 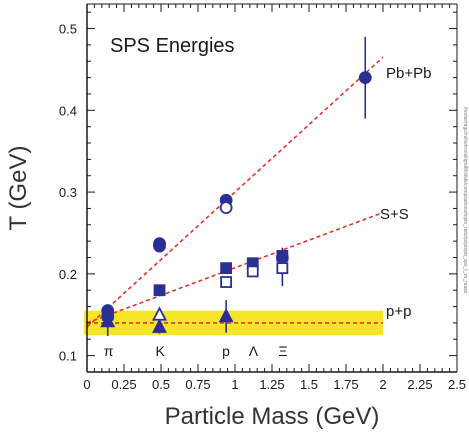 I want to click on particle-label: Ξ, so click(x=282, y=351).